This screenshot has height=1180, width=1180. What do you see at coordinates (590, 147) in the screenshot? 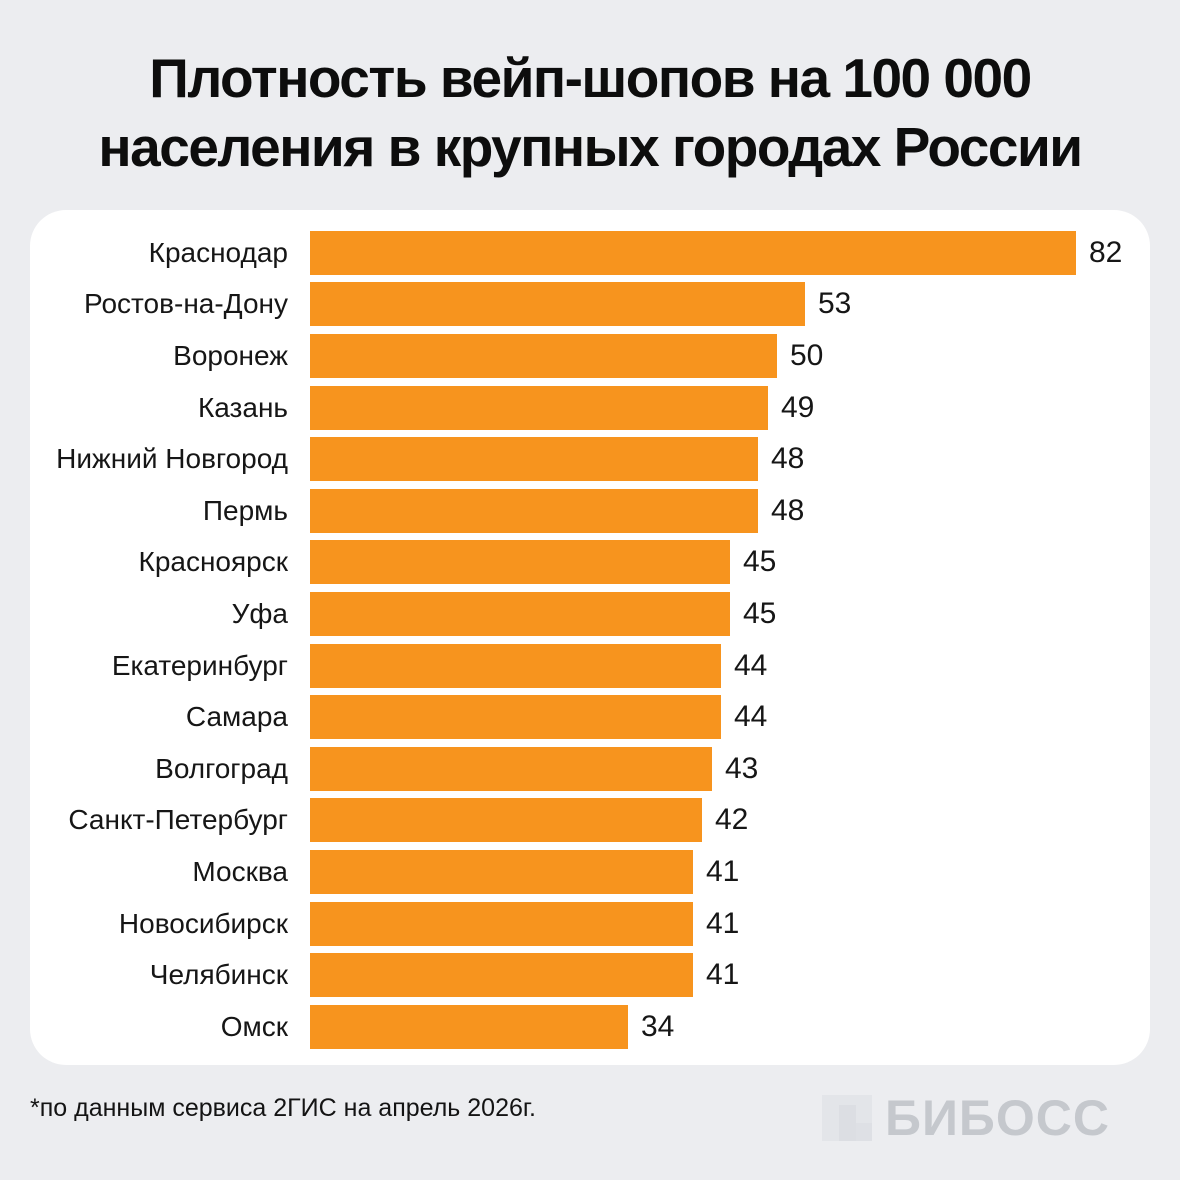
I see `chart-title-line2: населения в крупных городах России` at bounding box center [590, 147].